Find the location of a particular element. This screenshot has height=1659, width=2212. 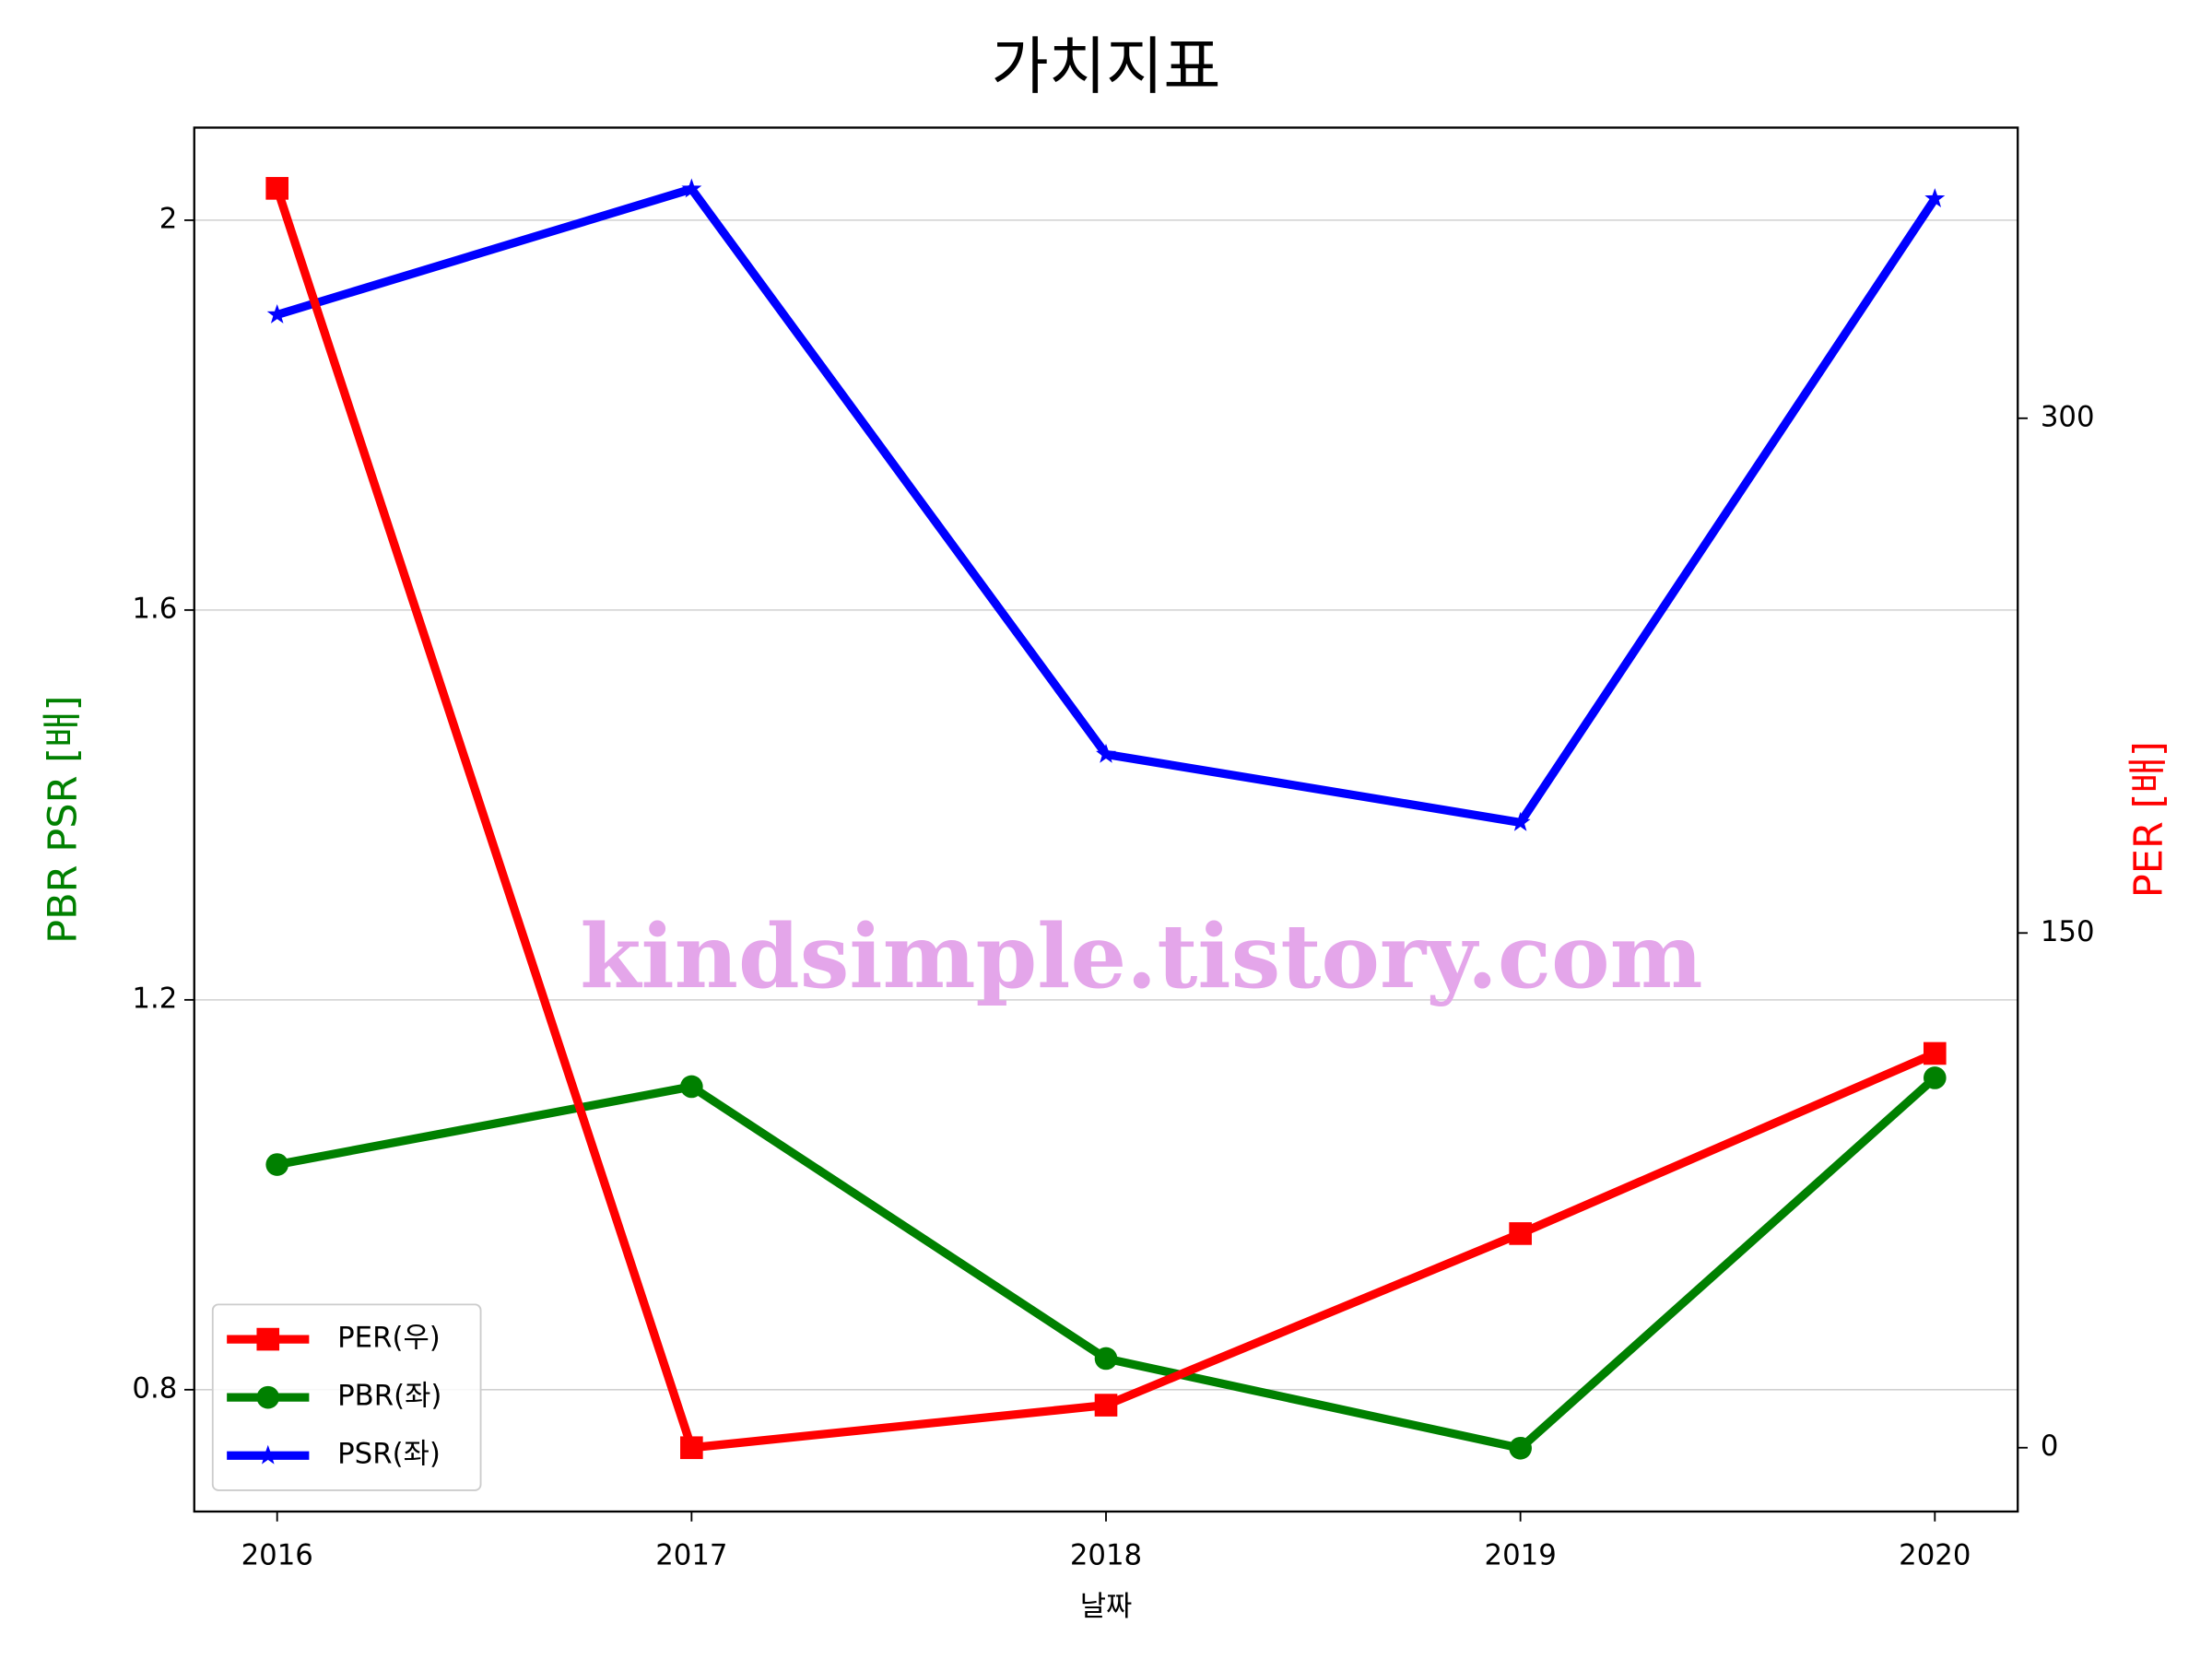

y2-tick-label: 0 is located at coordinates (2050, 1446).